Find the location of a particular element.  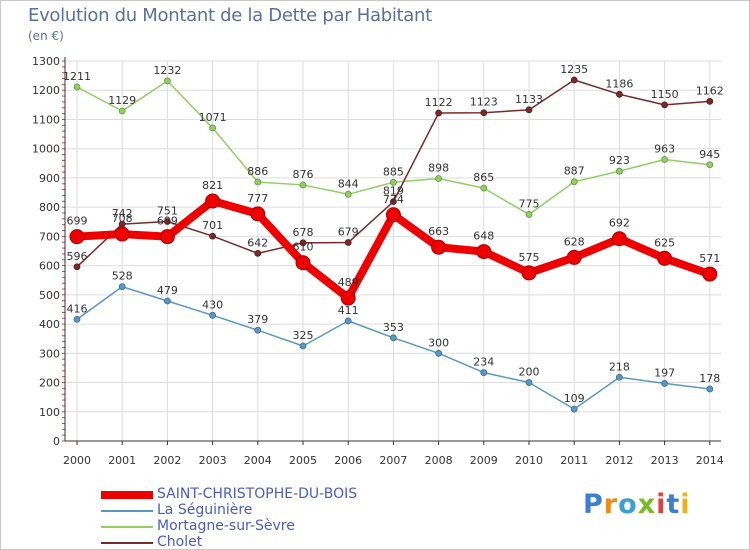

data-label: 596 is located at coordinates (77, 256).